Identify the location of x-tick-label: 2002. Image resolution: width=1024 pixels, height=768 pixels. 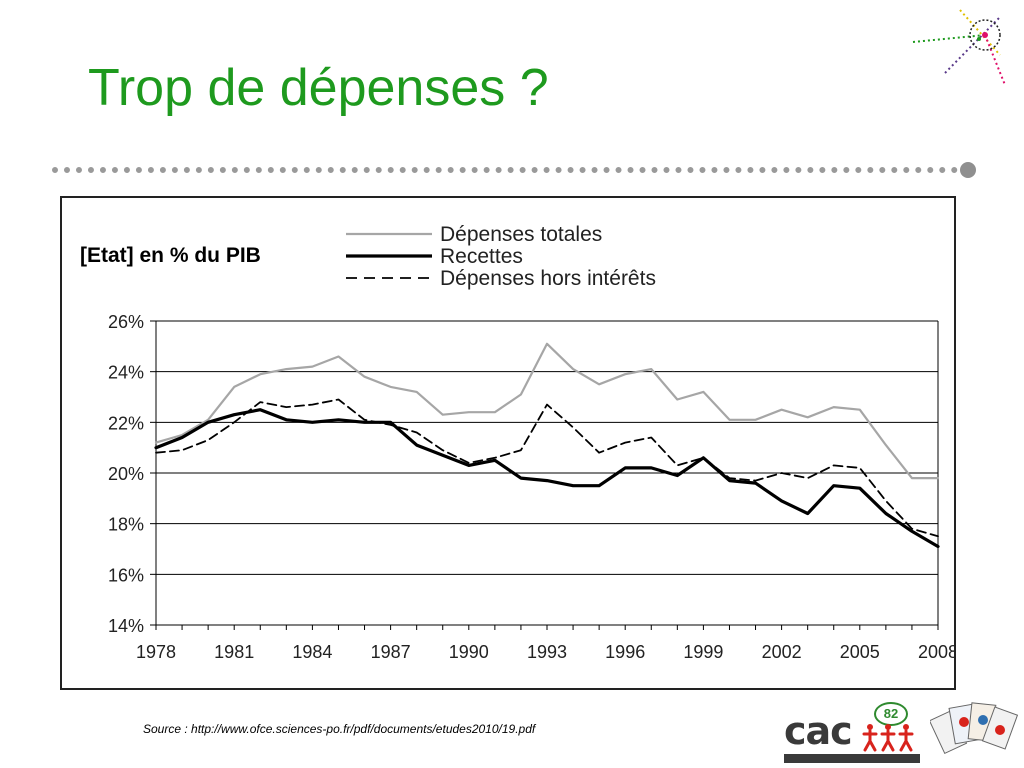
(782, 652).